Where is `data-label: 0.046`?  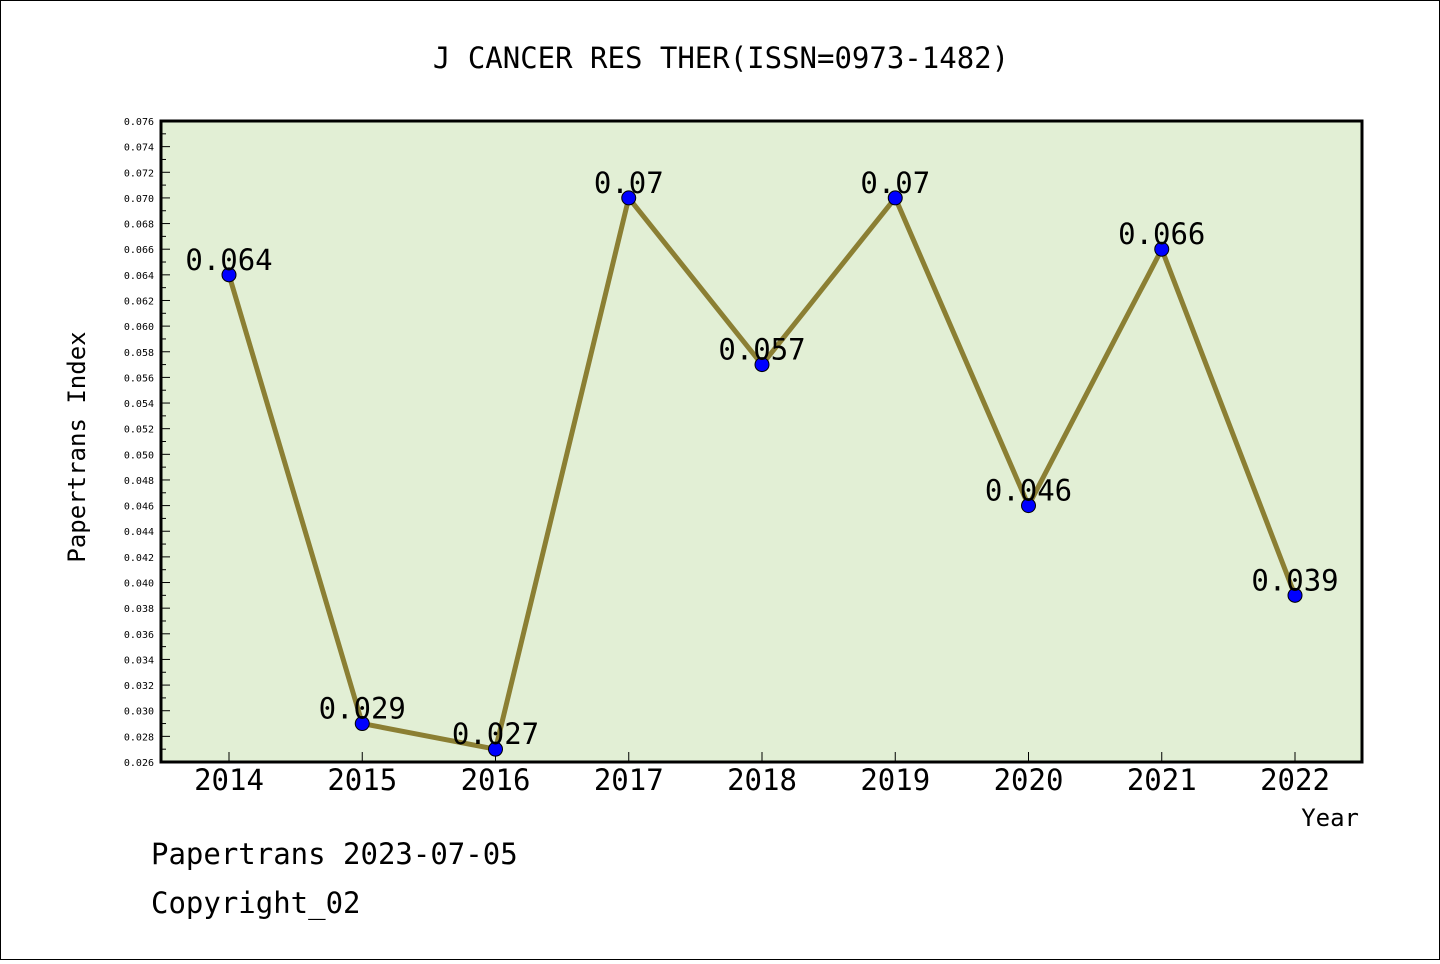 data-label: 0.046 is located at coordinates (1028, 491).